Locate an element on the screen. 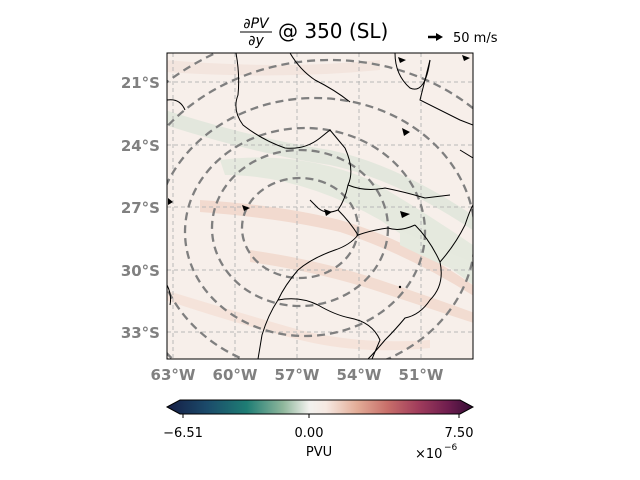 The width and height of the screenshot is (640, 480). quiver-key-label: 50 m/s is located at coordinates (475, 38).